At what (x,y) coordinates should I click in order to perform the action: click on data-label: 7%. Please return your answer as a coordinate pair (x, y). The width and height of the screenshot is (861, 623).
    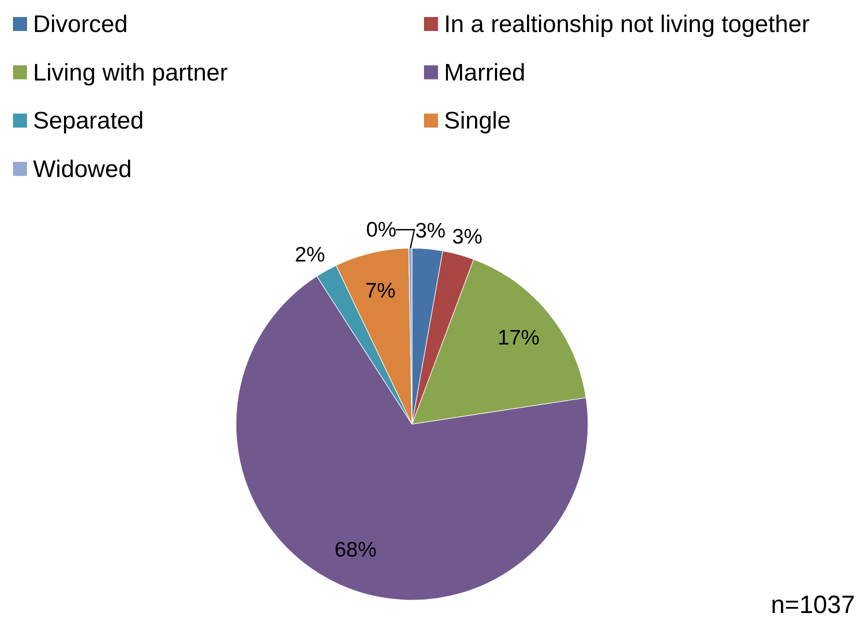
    Looking at the image, I should click on (380, 290).